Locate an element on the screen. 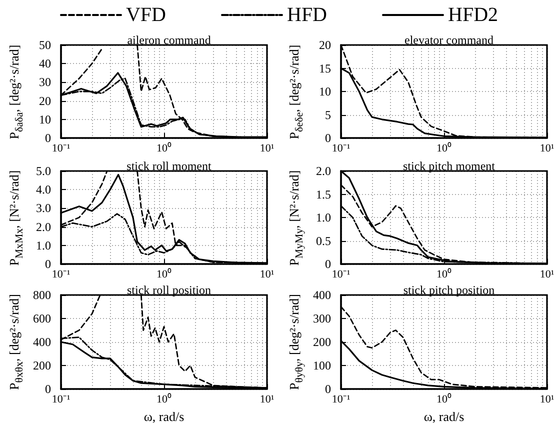  chart-title: aileron command is located at coordinates (169, 40).